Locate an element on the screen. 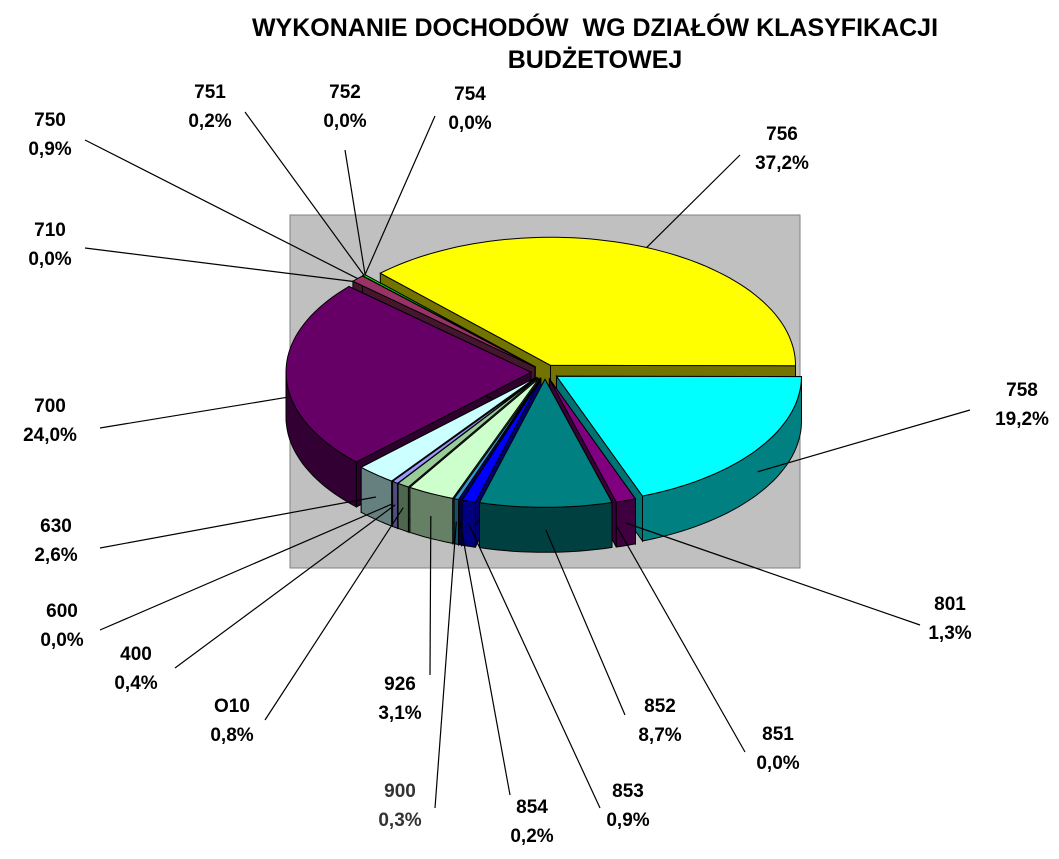  data-label-category: 751 is located at coordinates (210, 92).